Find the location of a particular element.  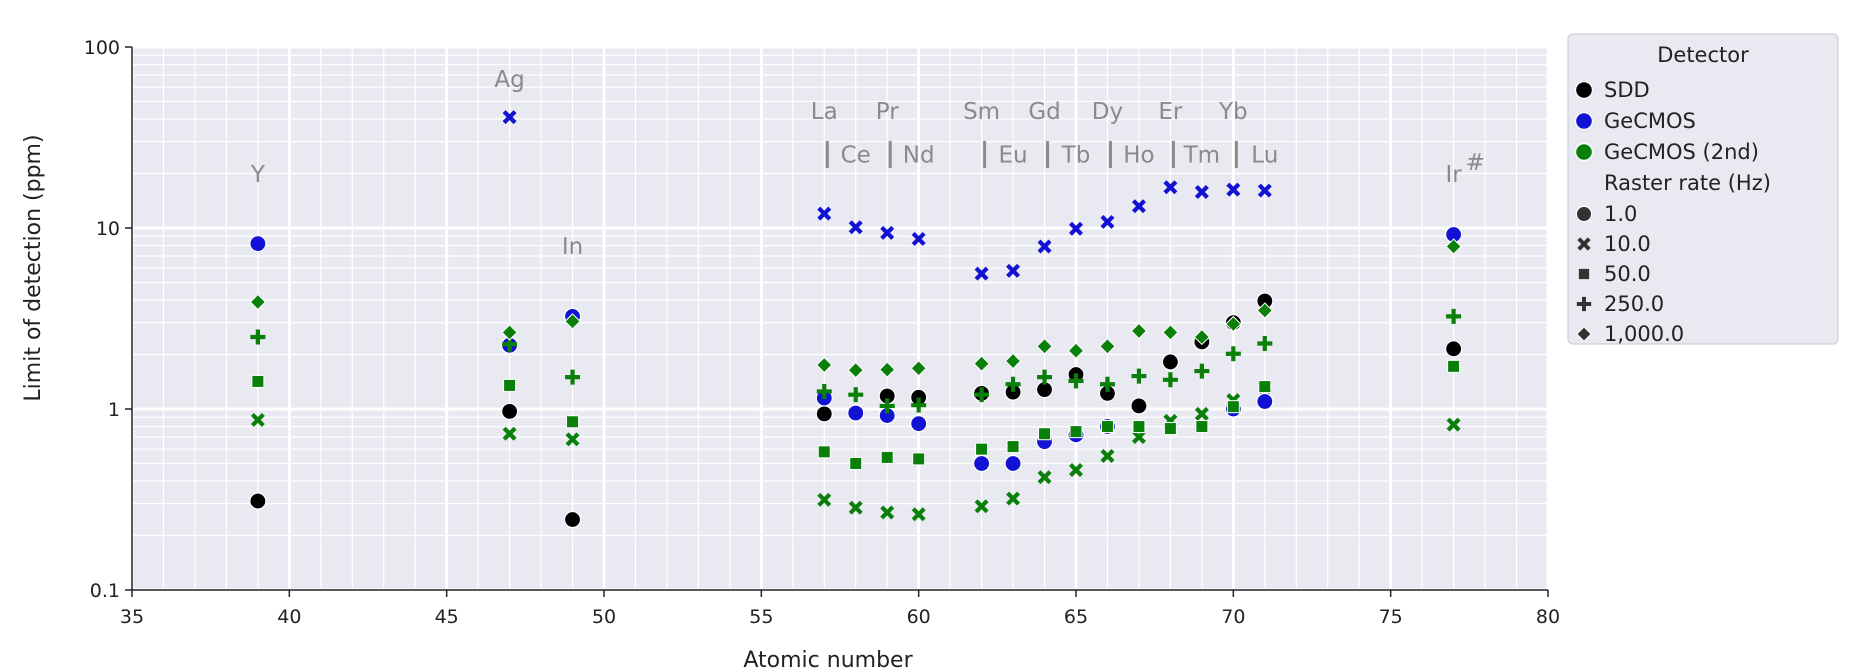

legend-rate-title: Raster rate (Hz) is located at coordinates (1687, 183).